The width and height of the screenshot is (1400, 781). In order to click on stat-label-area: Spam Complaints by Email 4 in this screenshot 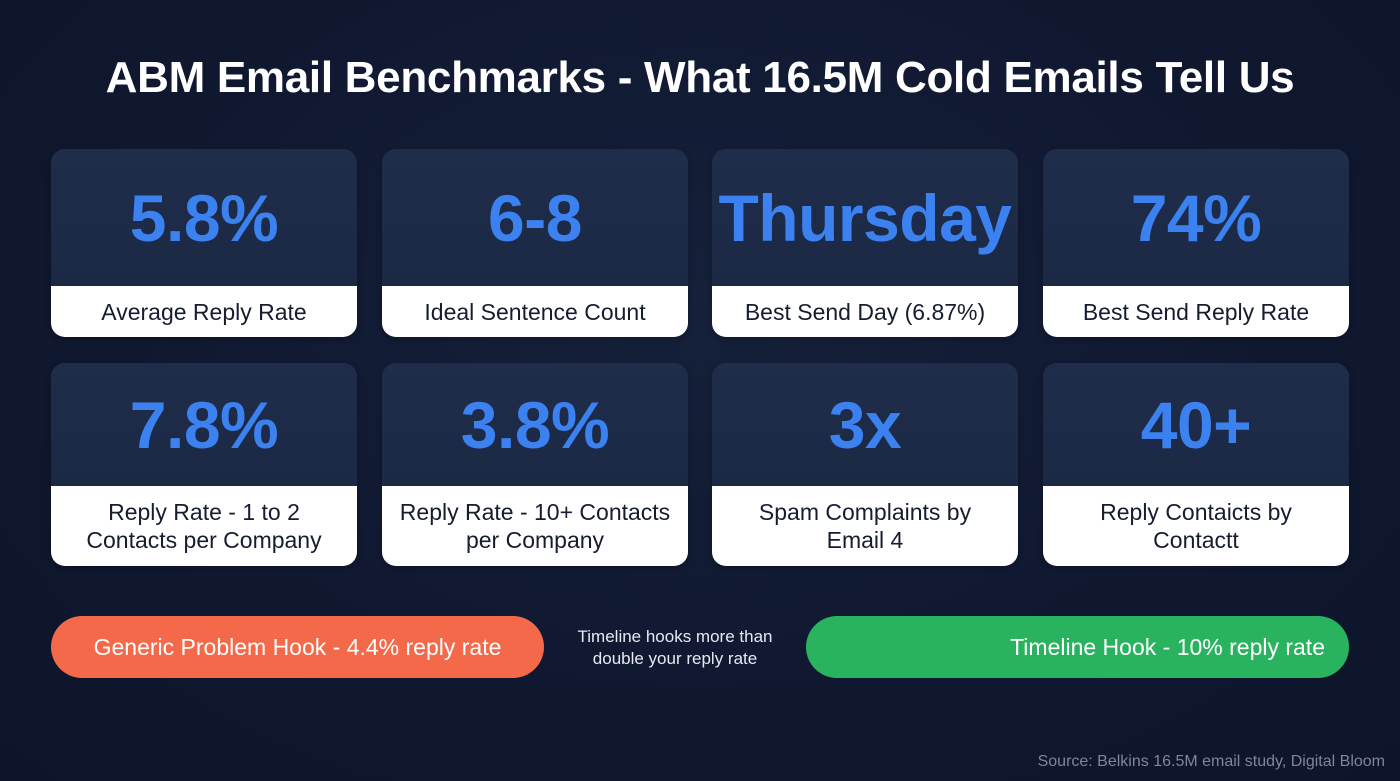, I will do `click(865, 526)`.